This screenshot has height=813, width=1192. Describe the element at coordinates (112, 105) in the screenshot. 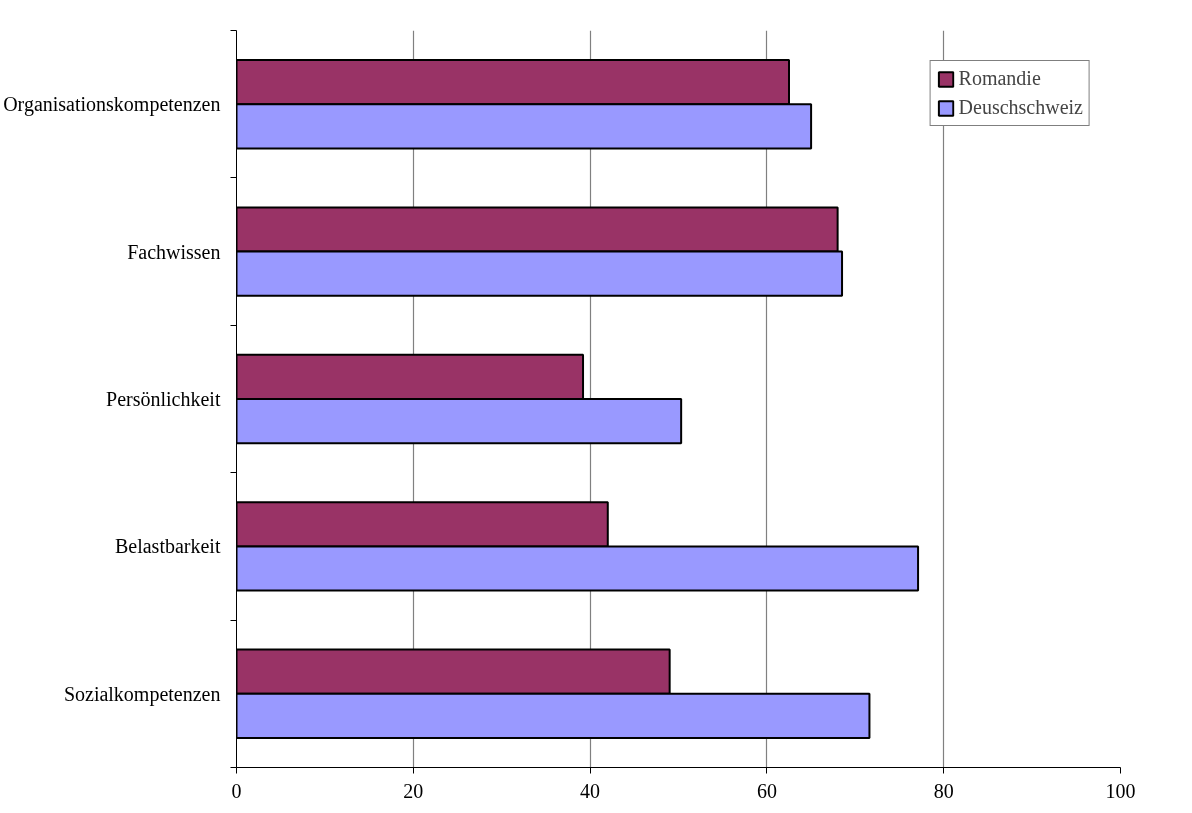

I see `y-tick-label: Organisationskompetenzen` at that location.